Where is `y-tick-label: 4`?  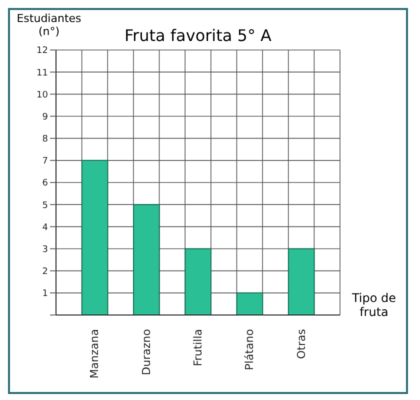
y-tick-label: 4 is located at coordinates (45, 227).